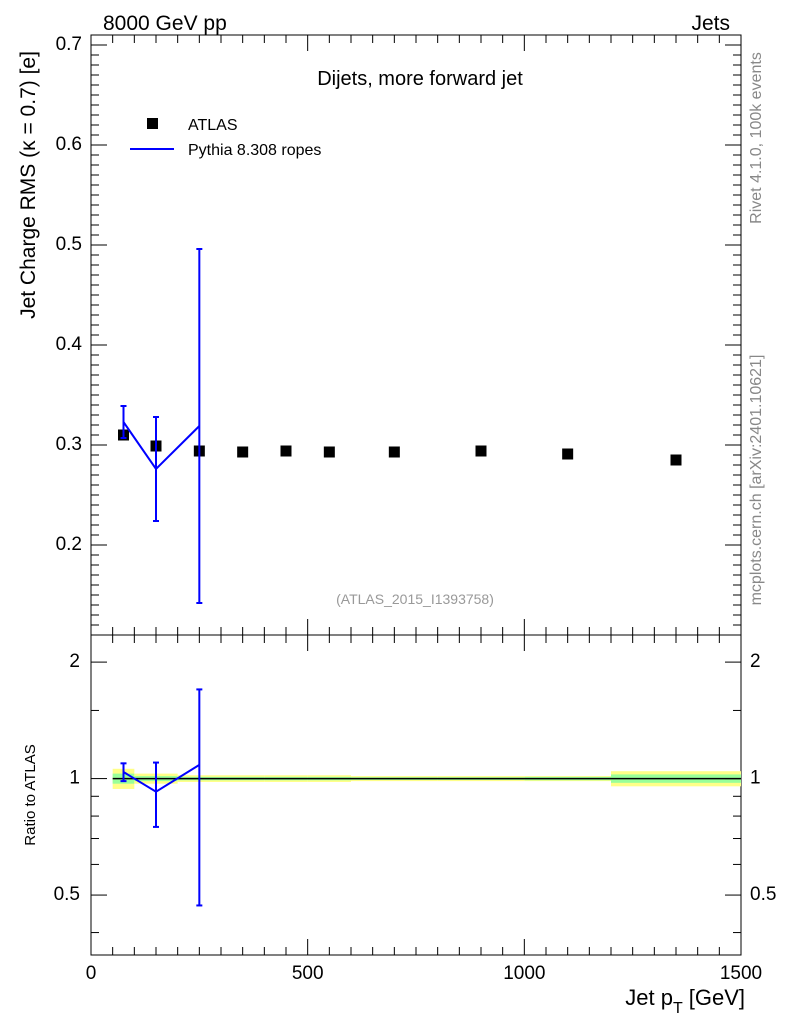  Describe the element at coordinates (28, 185) in the screenshot. I see `y-axis-label: Jet Charge RMS (κ = 0.7) [e]` at that location.